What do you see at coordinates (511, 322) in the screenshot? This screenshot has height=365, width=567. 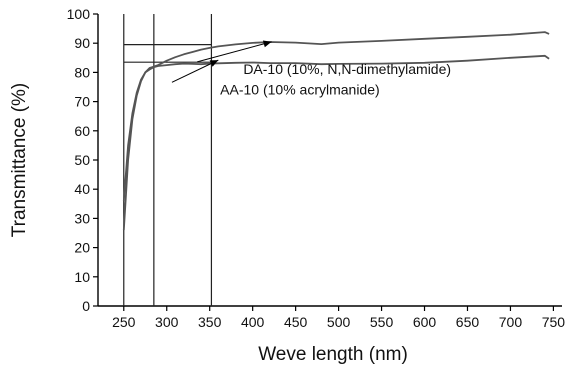 I see `x-tick-label: 700` at bounding box center [511, 322].